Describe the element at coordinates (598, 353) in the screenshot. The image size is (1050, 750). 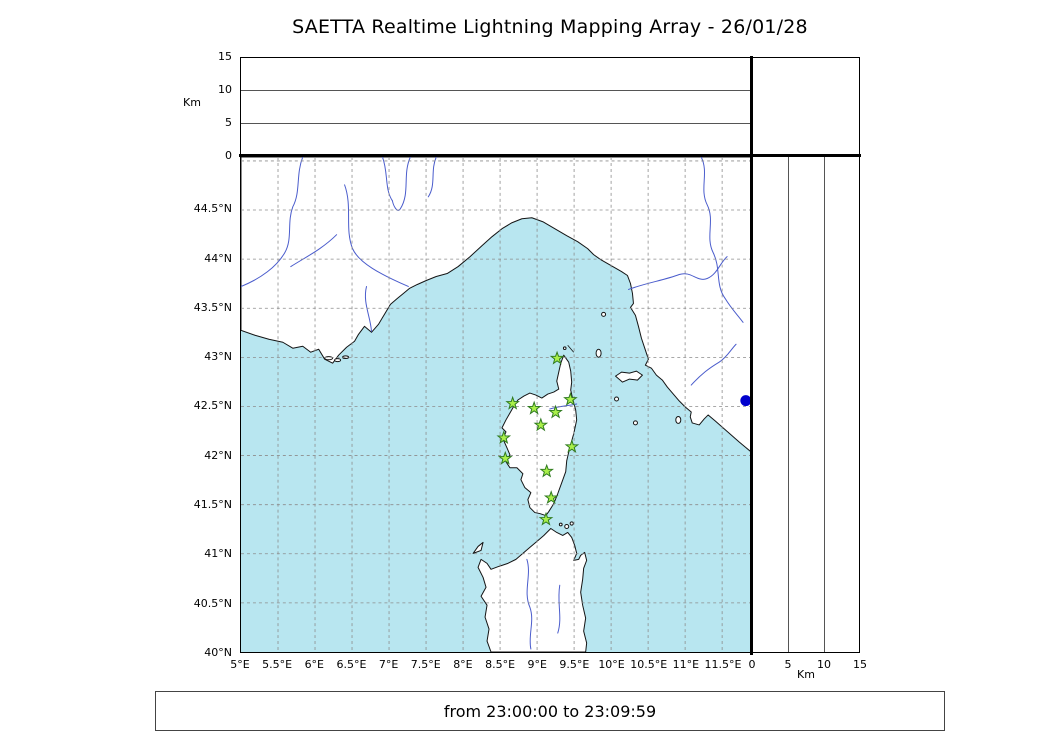
I see `capraia-island` at that location.